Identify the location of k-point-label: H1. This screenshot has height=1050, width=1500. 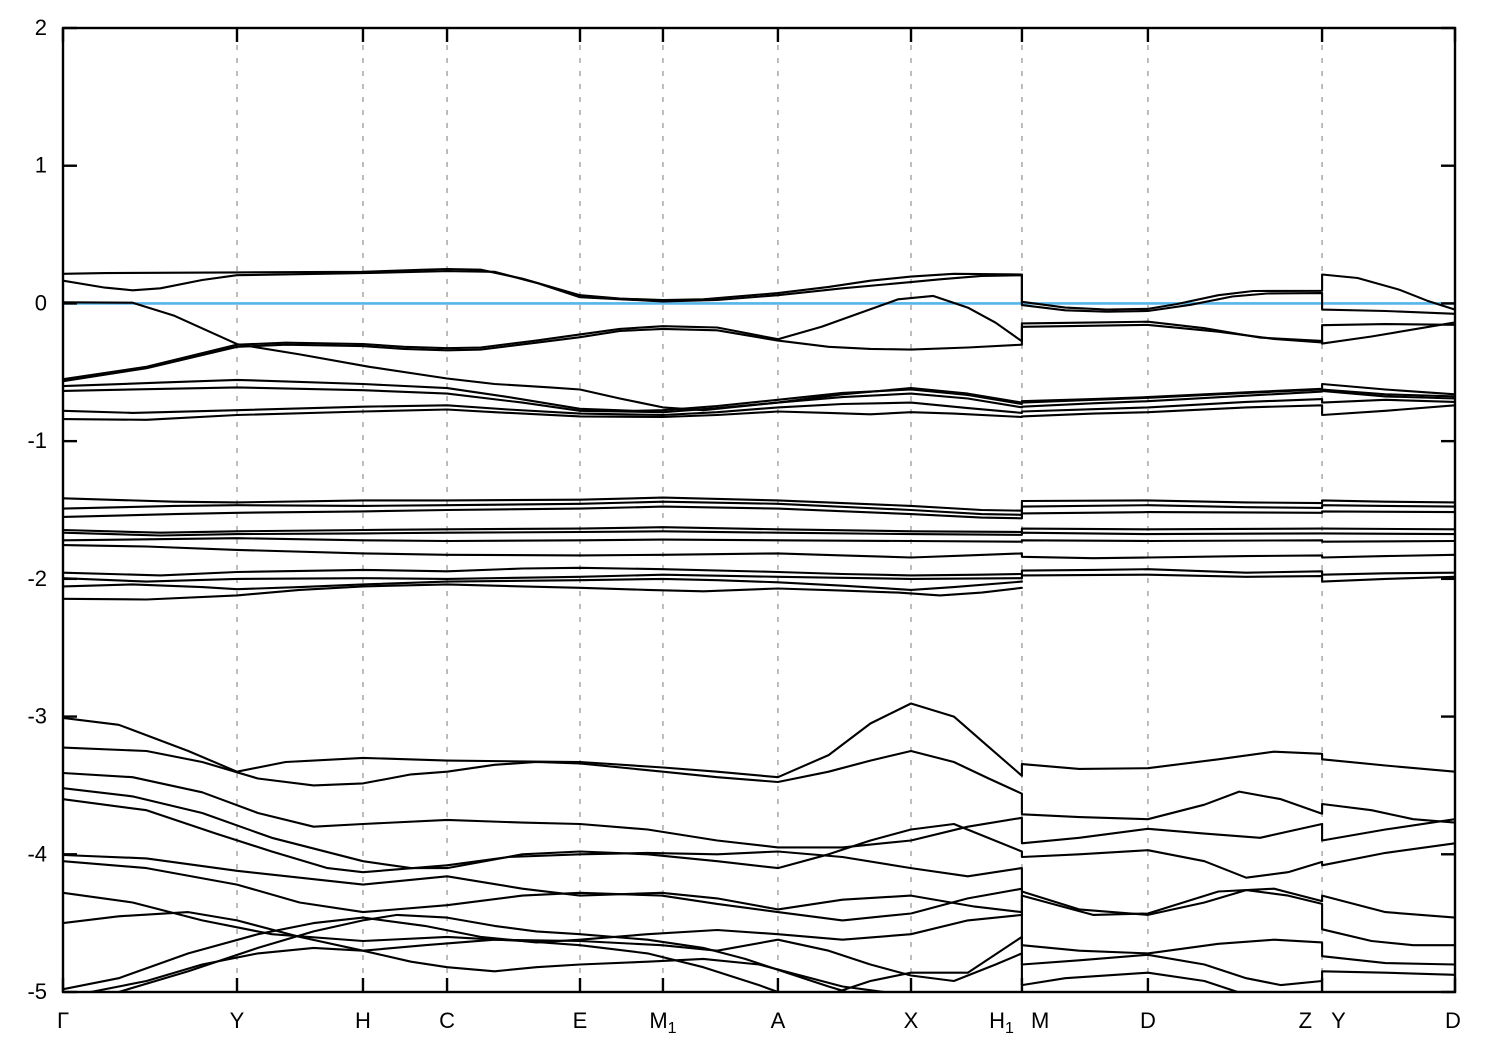
(1001, 1022).